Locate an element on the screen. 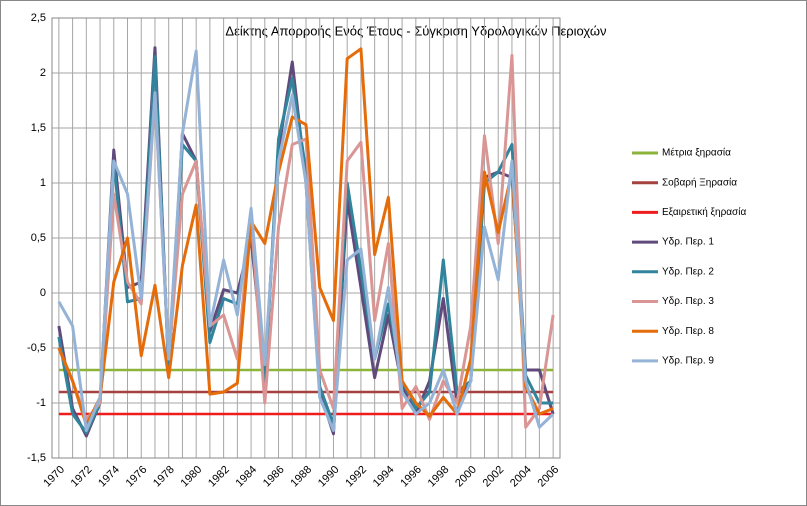  legend-label: Υδρ. Περ. 2 is located at coordinates (688, 271).